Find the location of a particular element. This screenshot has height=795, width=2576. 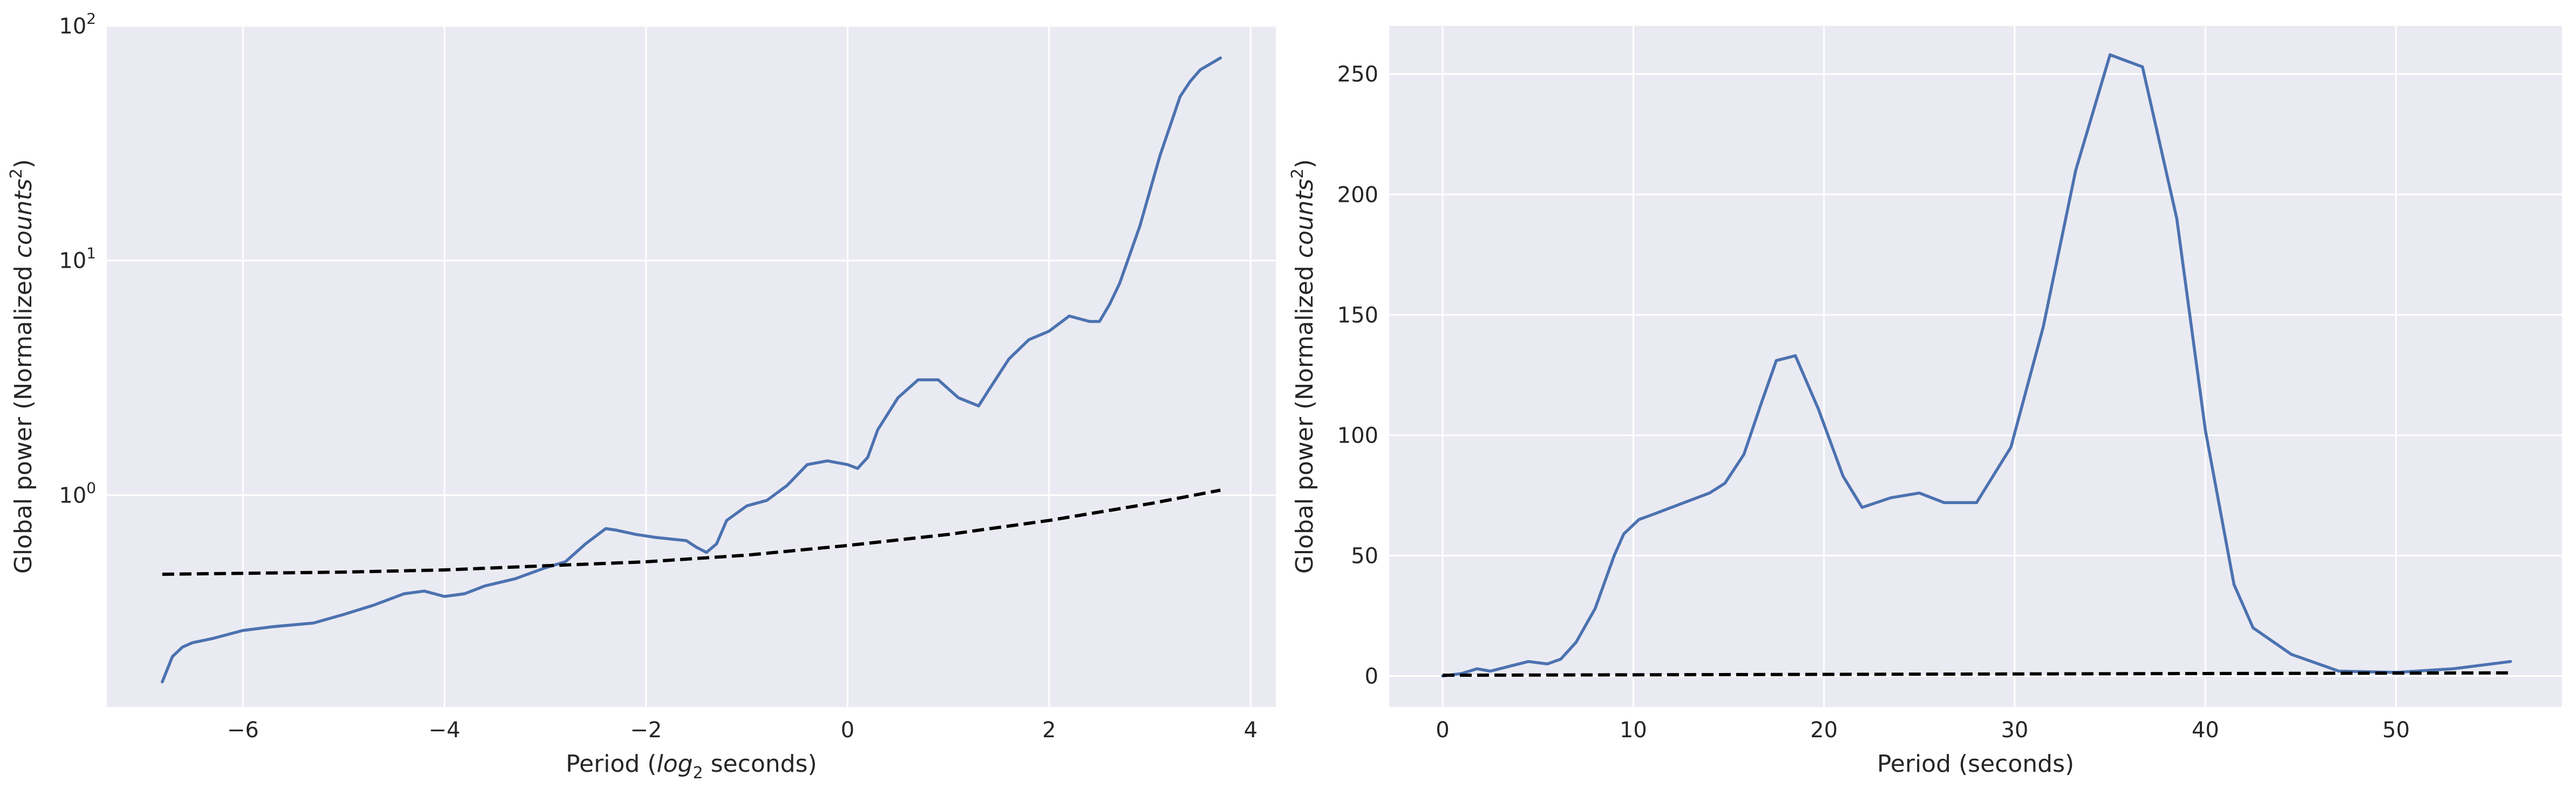

x-tick-label: −2 is located at coordinates (646, 731).